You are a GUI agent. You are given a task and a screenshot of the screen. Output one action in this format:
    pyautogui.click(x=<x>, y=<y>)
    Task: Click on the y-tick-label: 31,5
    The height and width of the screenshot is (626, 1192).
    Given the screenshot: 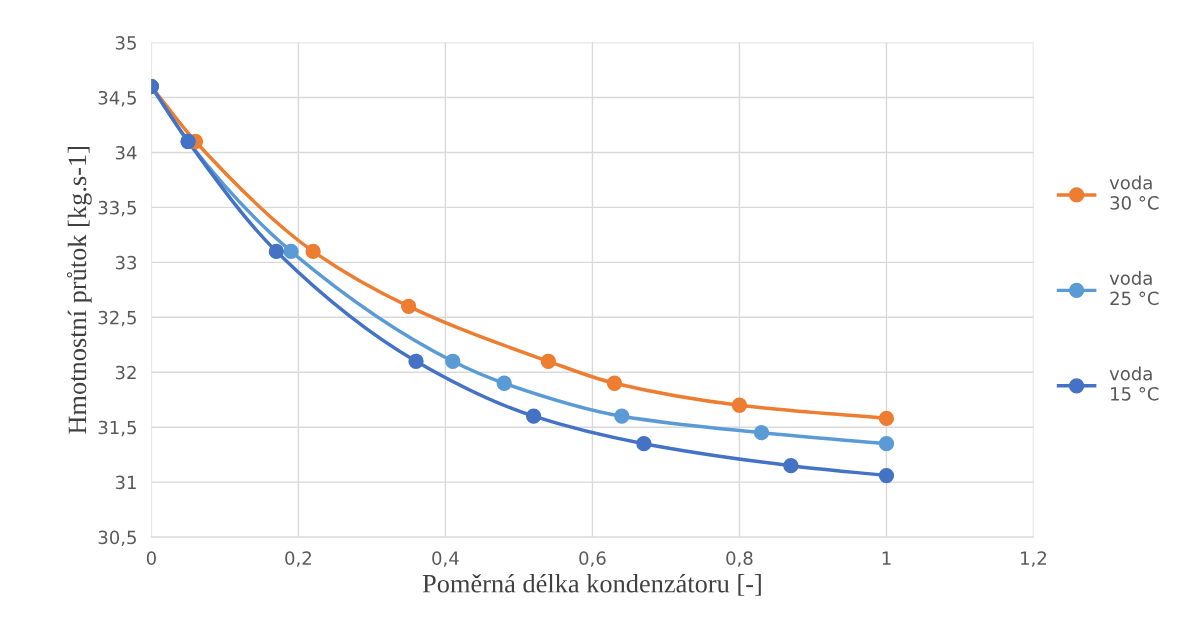 What is the action you would take?
    pyautogui.click(x=117, y=428)
    